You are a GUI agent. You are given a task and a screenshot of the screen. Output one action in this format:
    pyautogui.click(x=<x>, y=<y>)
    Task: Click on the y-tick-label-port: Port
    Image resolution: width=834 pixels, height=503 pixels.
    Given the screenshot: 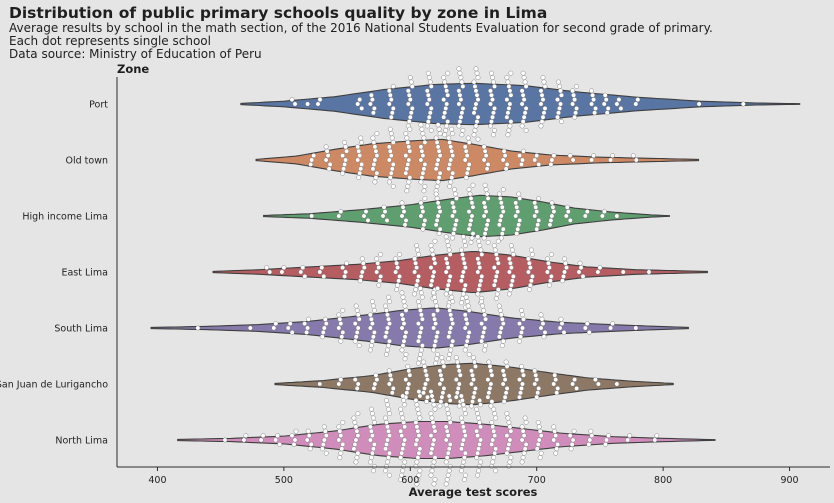 What is the action you would take?
    pyautogui.click(x=98, y=105)
    